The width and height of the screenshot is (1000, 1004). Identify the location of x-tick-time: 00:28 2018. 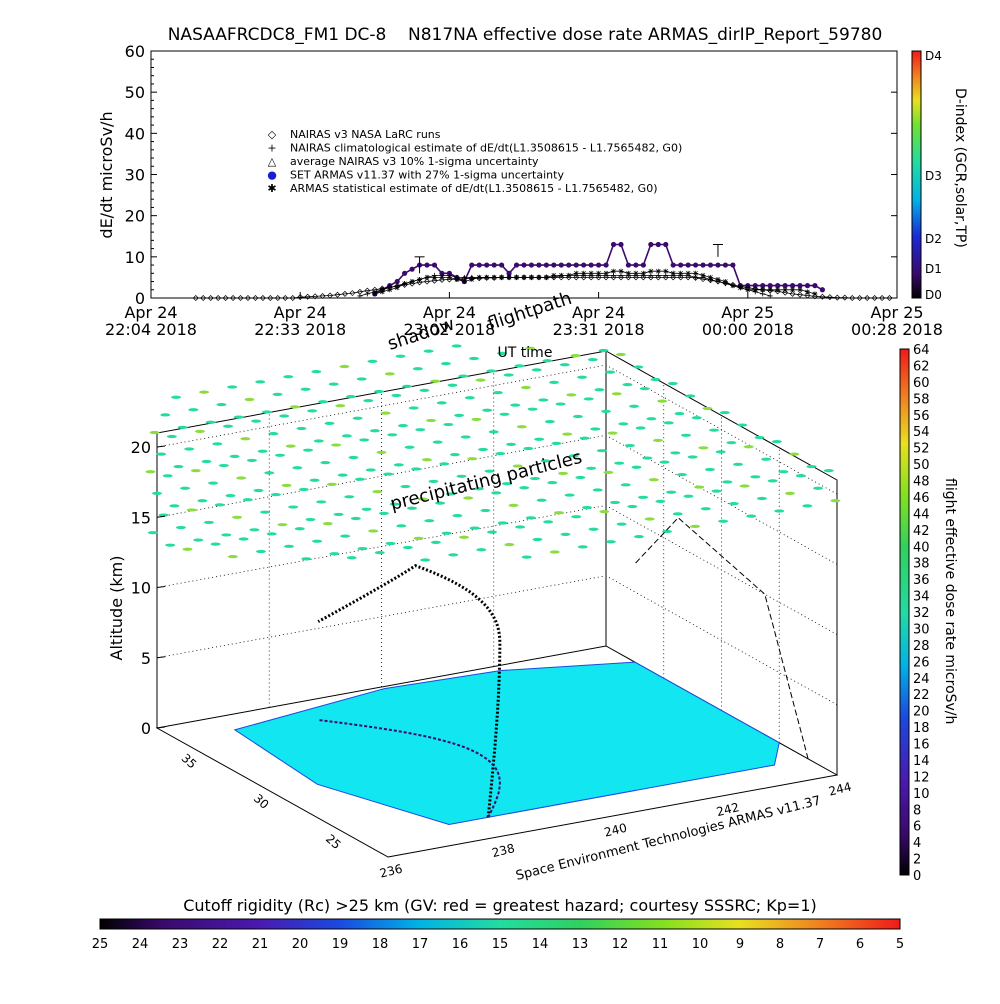
(897, 329).